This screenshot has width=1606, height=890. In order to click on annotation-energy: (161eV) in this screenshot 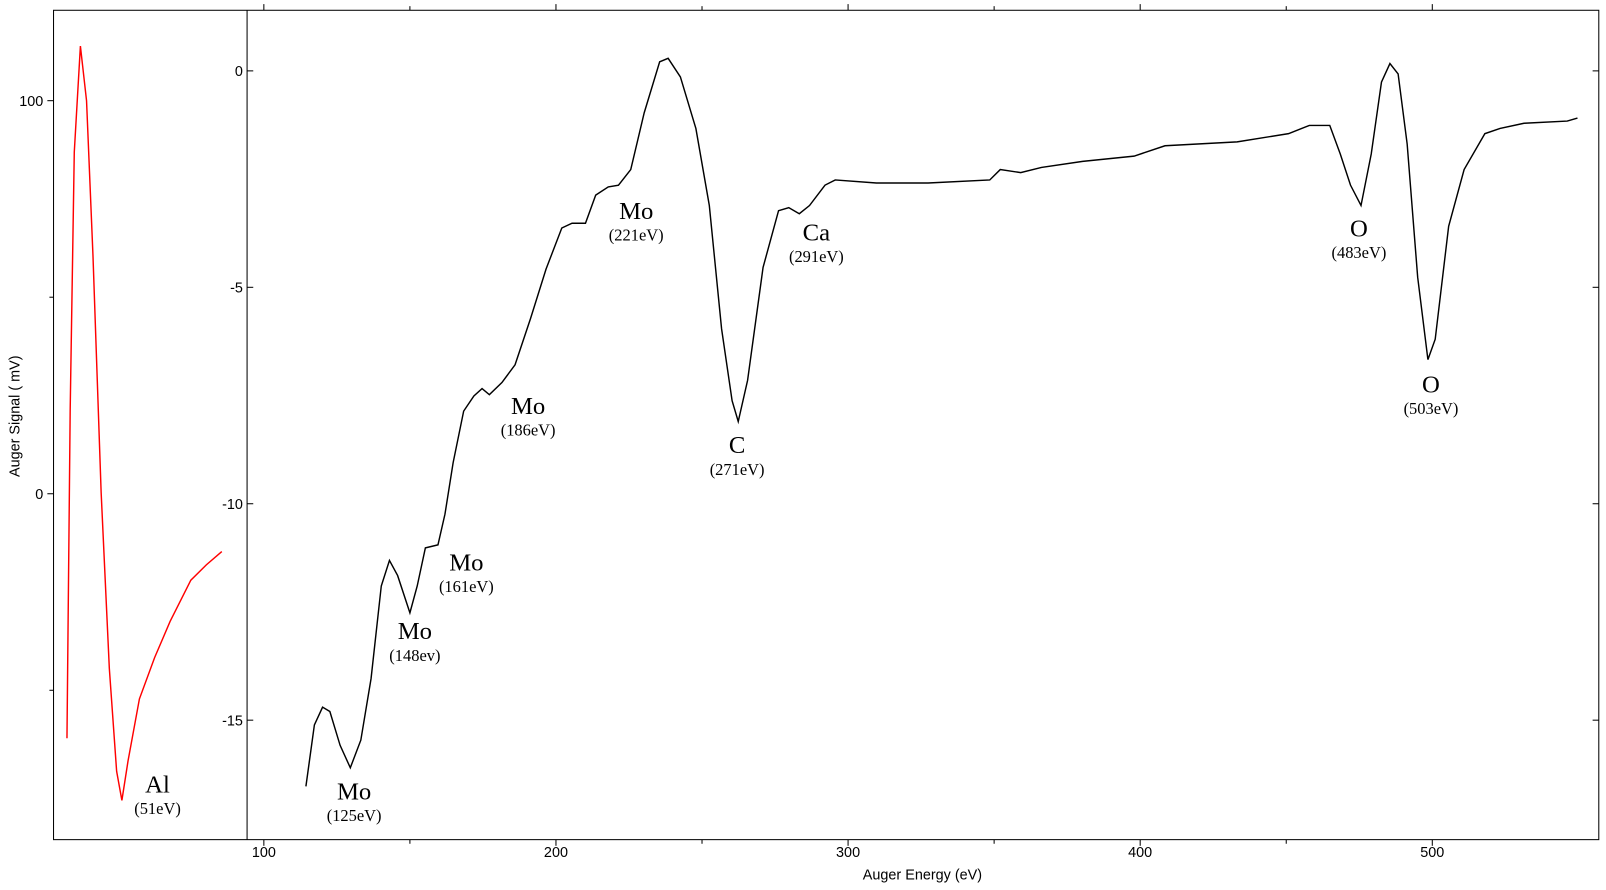, I will do `click(466, 586)`.